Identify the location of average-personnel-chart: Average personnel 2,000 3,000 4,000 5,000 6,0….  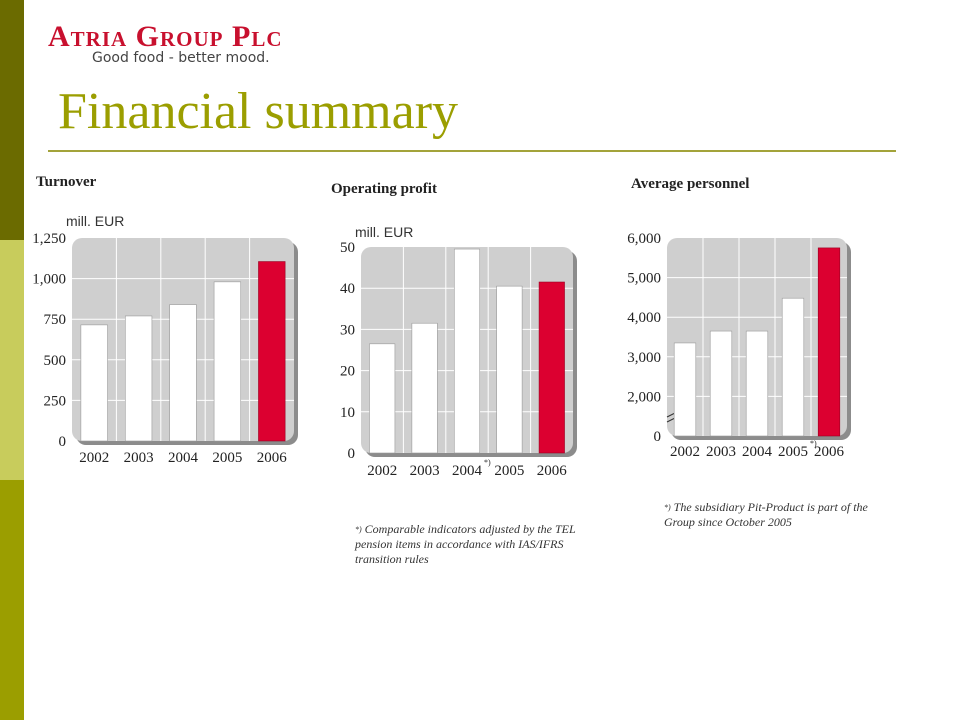
(742, 319).